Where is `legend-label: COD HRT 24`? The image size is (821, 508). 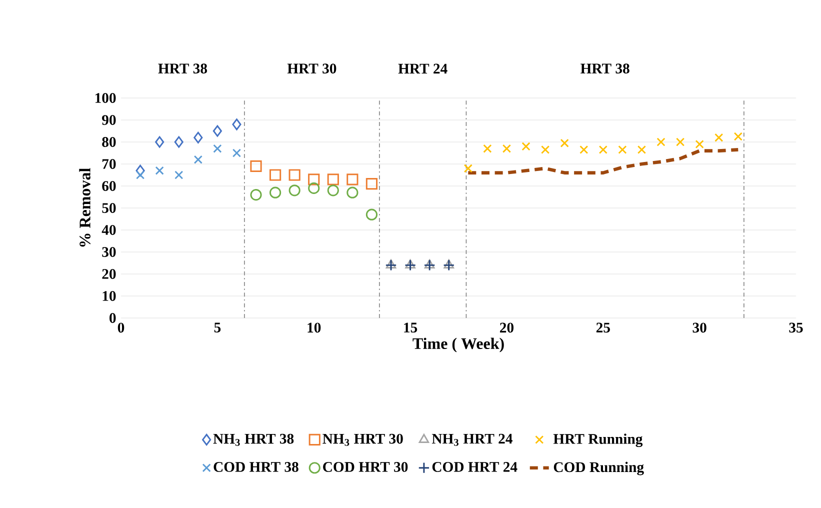
legend-label: COD HRT 24 is located at coordinates (475, 467).